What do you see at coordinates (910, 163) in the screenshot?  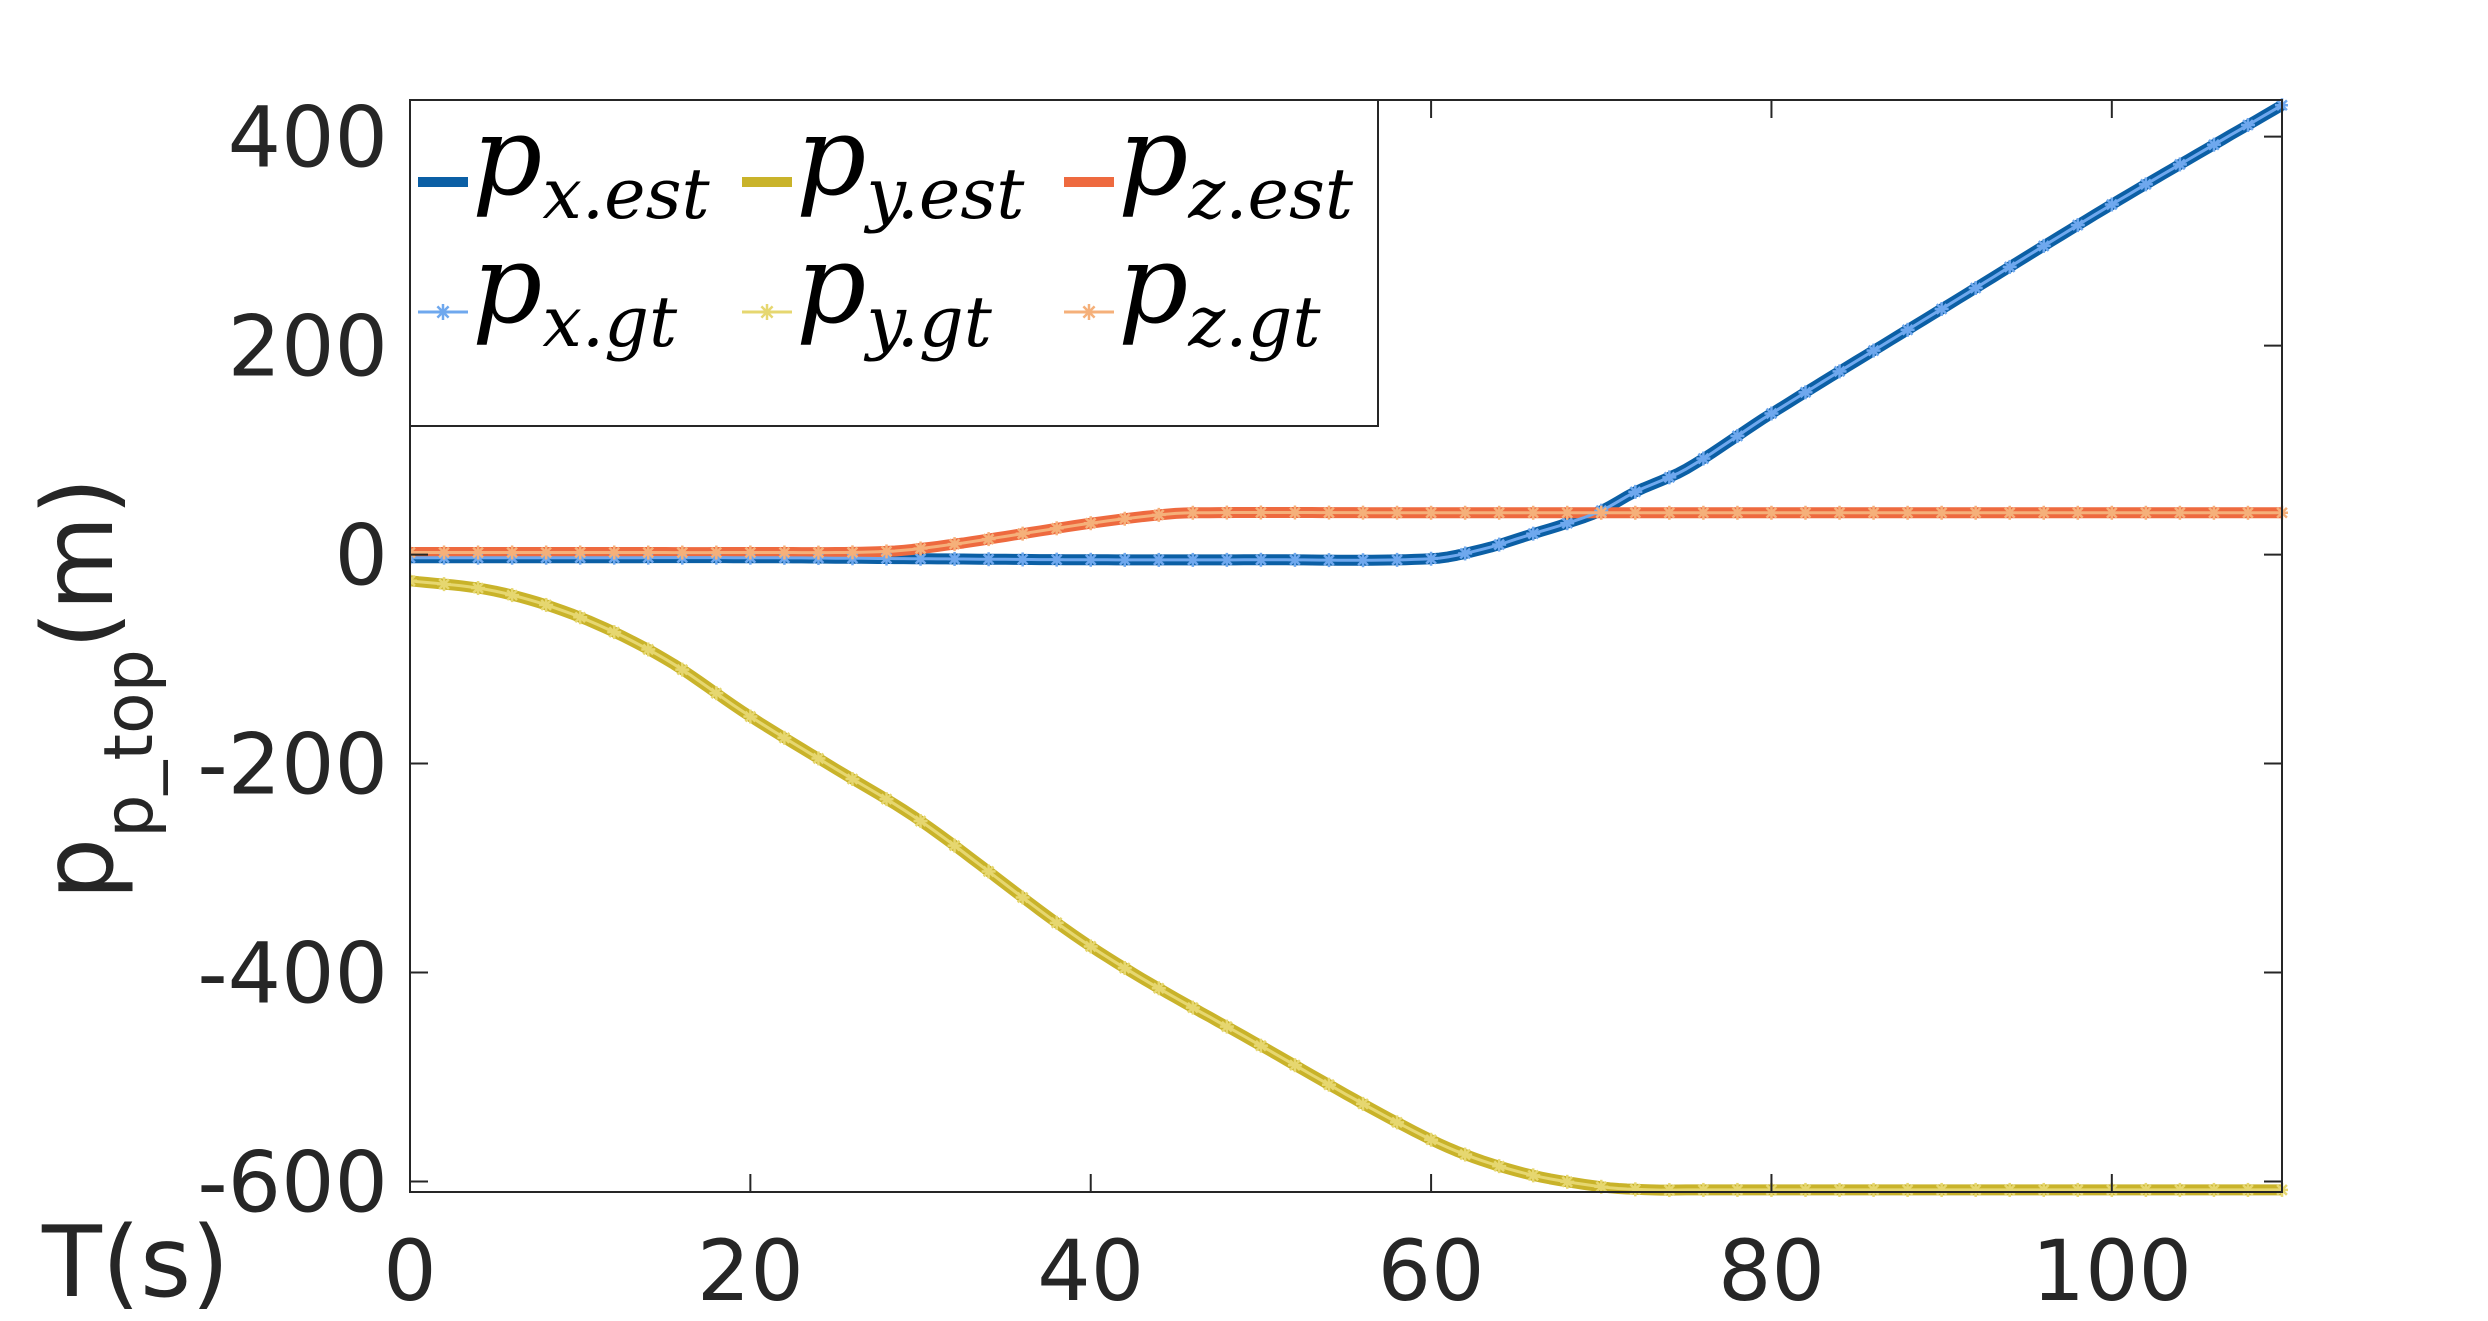 I see `legend-label-y-est: py.est` at bounding box center [910, 163].